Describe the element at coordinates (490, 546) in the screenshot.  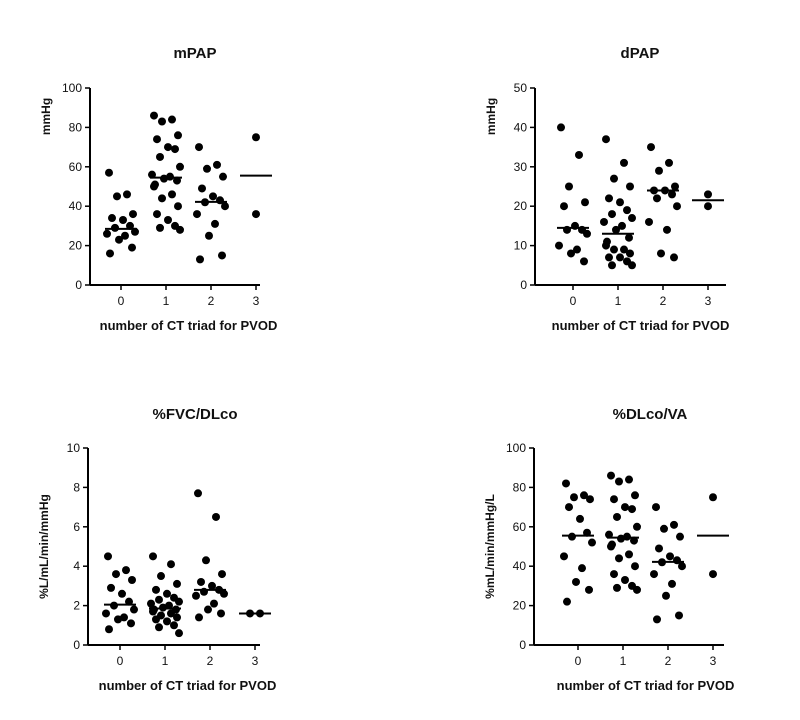
I see `y-axis-label: %mL/min/mmHg/L` at that location.